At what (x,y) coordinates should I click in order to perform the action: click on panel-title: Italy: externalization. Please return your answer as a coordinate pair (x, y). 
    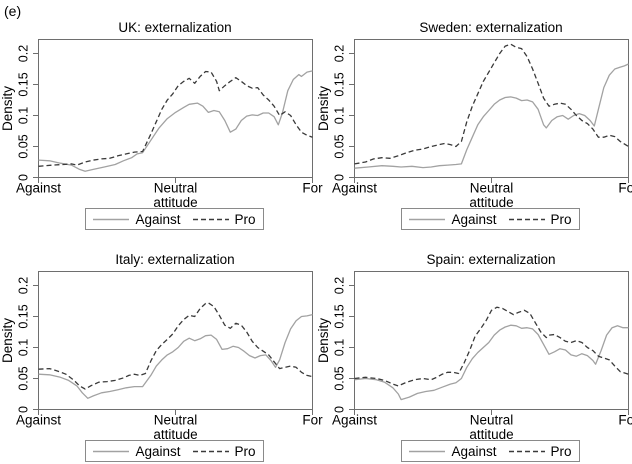
    Looking at the image, I should click on (175, 259).